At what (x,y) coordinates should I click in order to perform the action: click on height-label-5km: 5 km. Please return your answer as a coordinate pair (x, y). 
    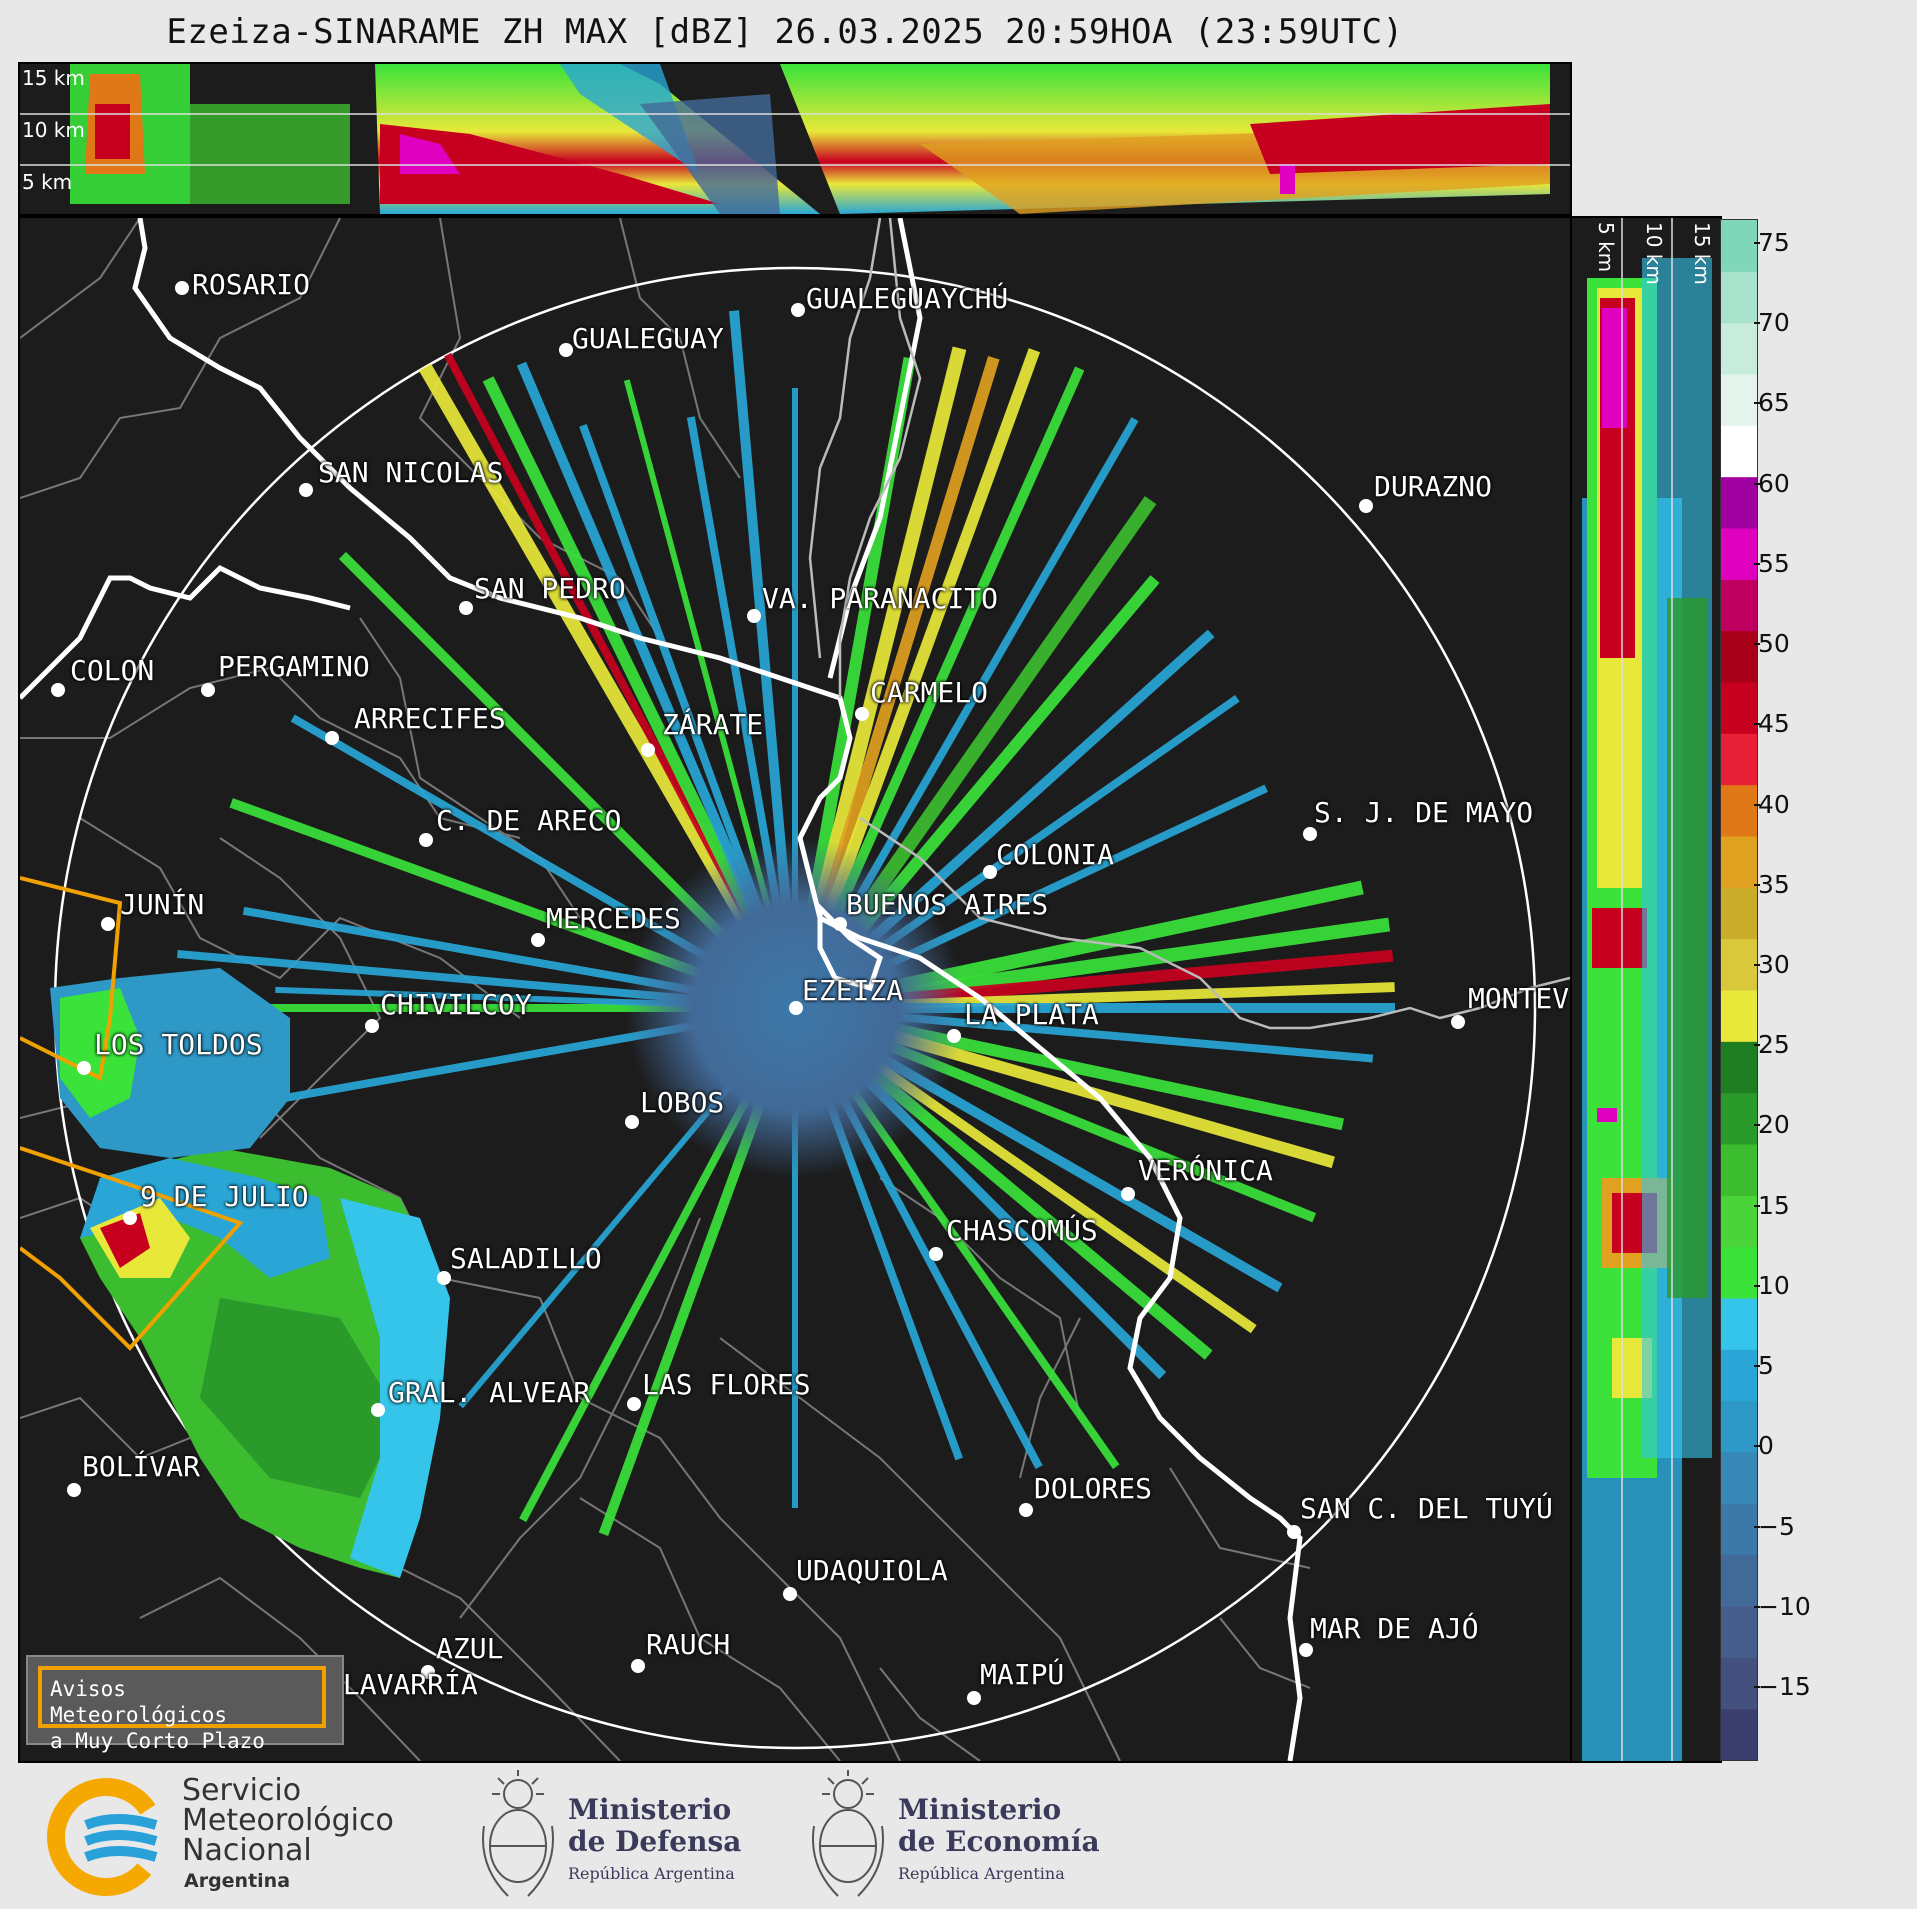
    Looking at the image, I should click on (47, 182).